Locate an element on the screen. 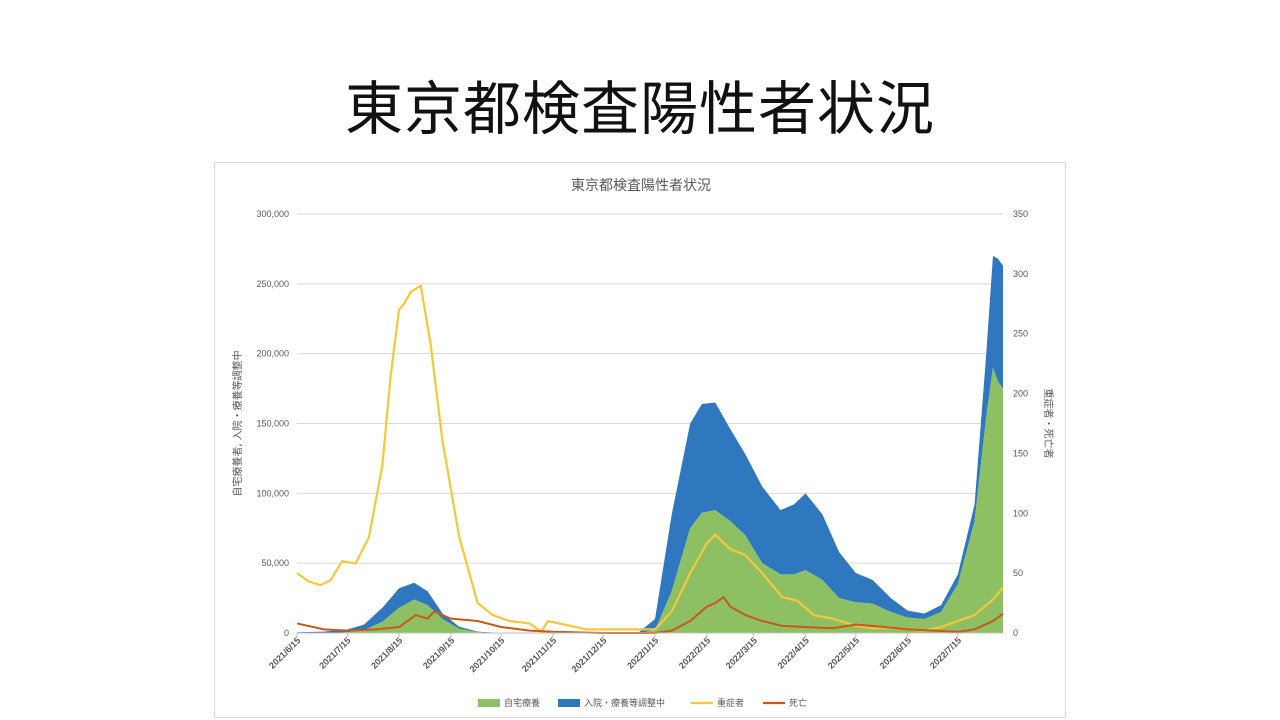 This screenshot has height=720, width=1280. x-tick-label: 2021/11/15 is located at coordinates (539, 654).